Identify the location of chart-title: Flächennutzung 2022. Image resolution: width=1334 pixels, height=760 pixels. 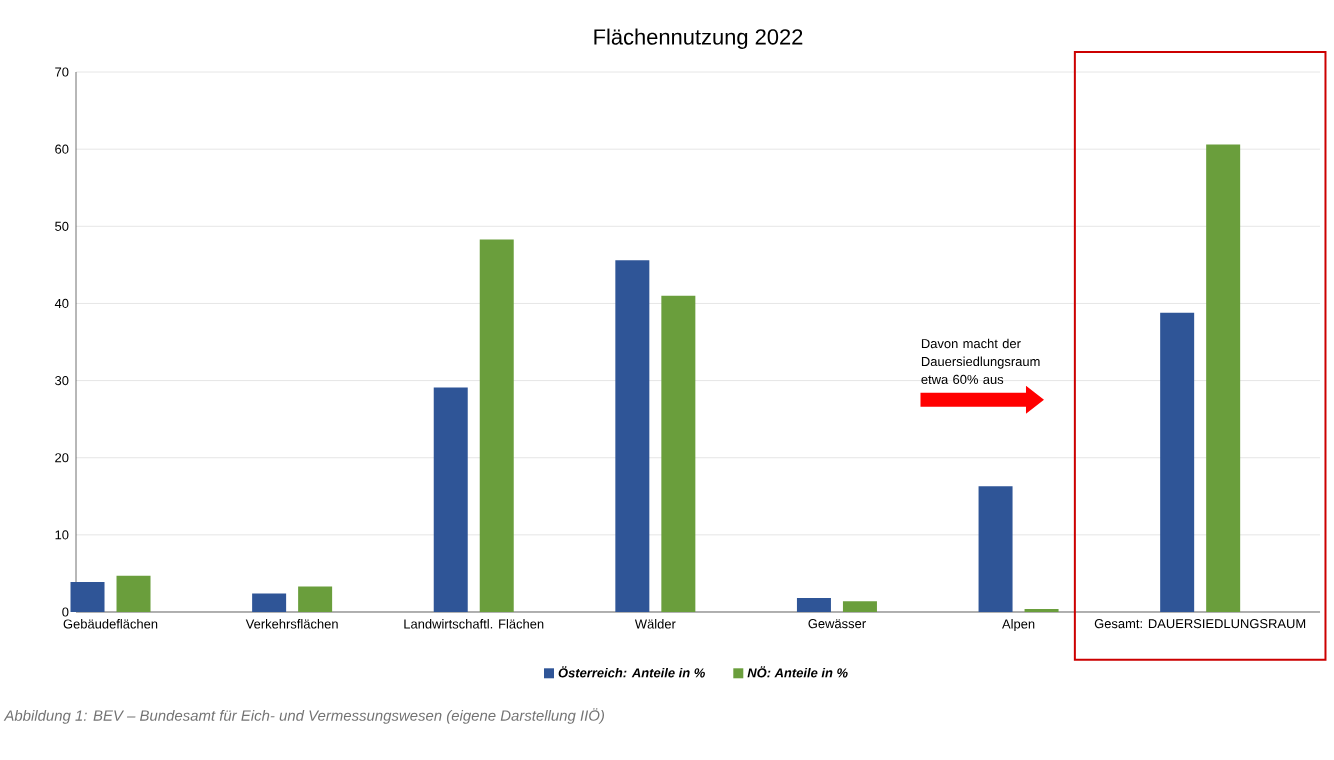
(698, 38).